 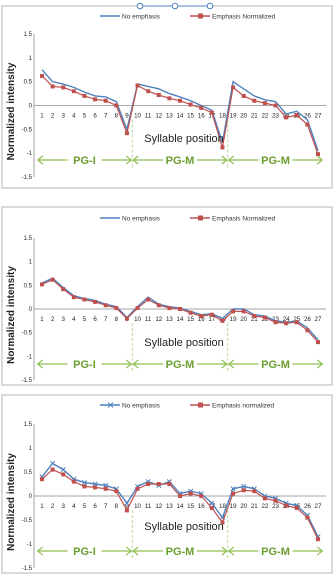 I want to click on region-label: PG-M, so click(x=275, y=552).